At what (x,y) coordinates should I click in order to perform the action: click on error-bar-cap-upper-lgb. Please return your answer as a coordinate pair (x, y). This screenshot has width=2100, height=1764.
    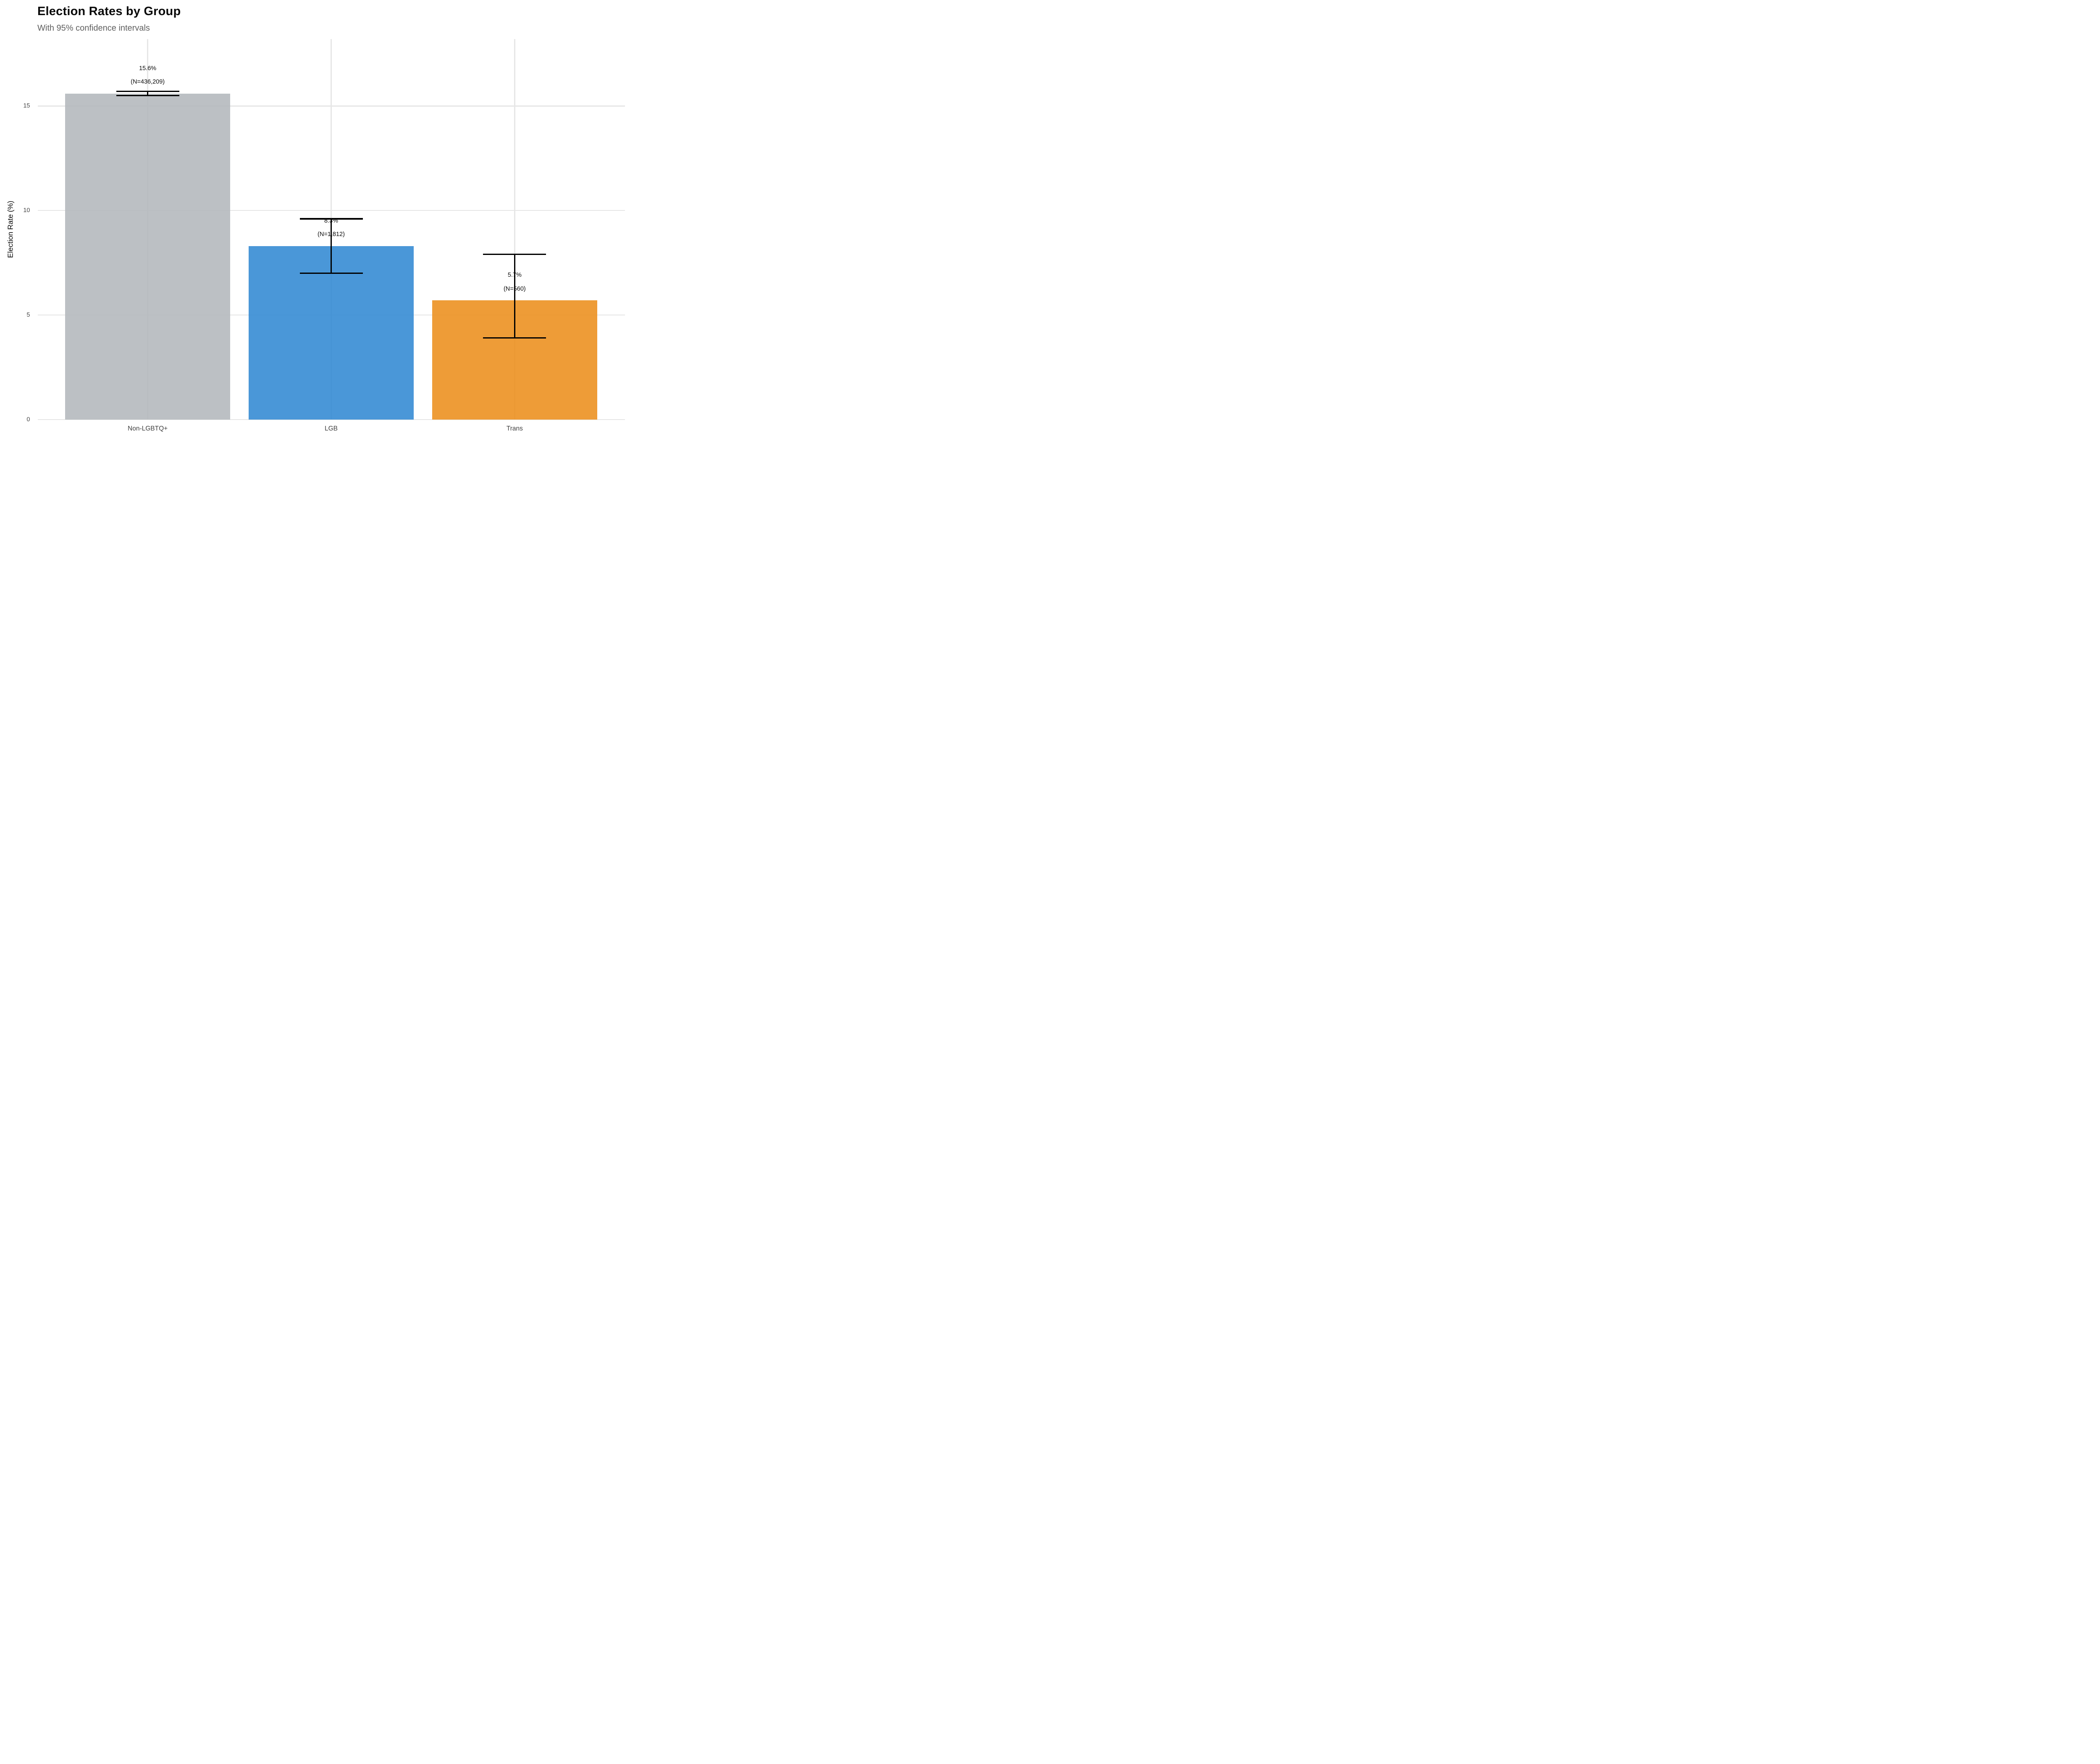
    Looking at the image, I should click on (331, 219).